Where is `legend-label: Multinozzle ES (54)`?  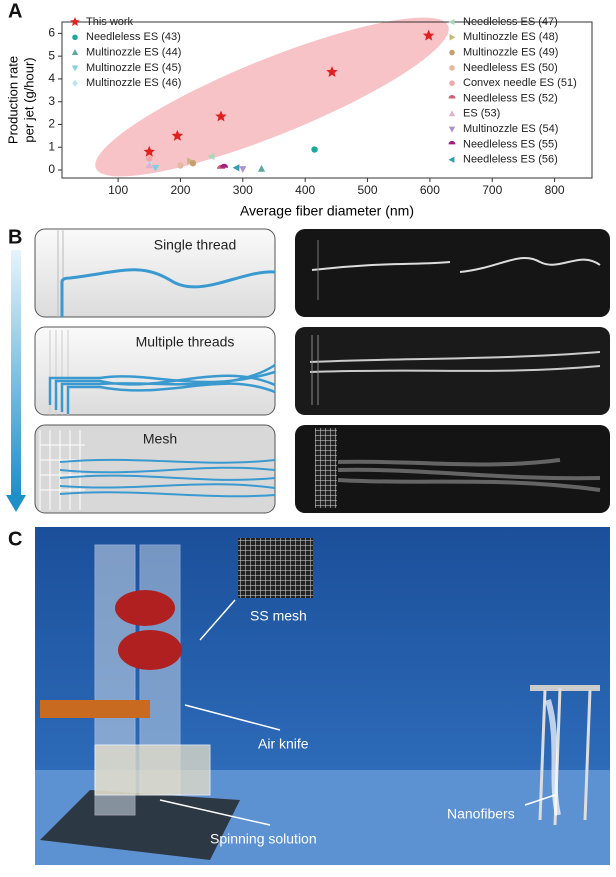 legend-label: Multinozzle ES (54) is located at coordinates (510, 129).